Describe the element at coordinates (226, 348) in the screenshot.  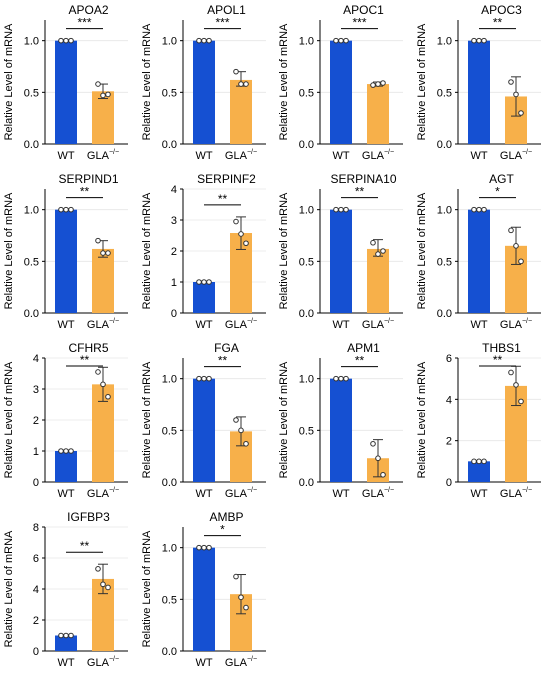
I see `chart-title: FGA` at that location.